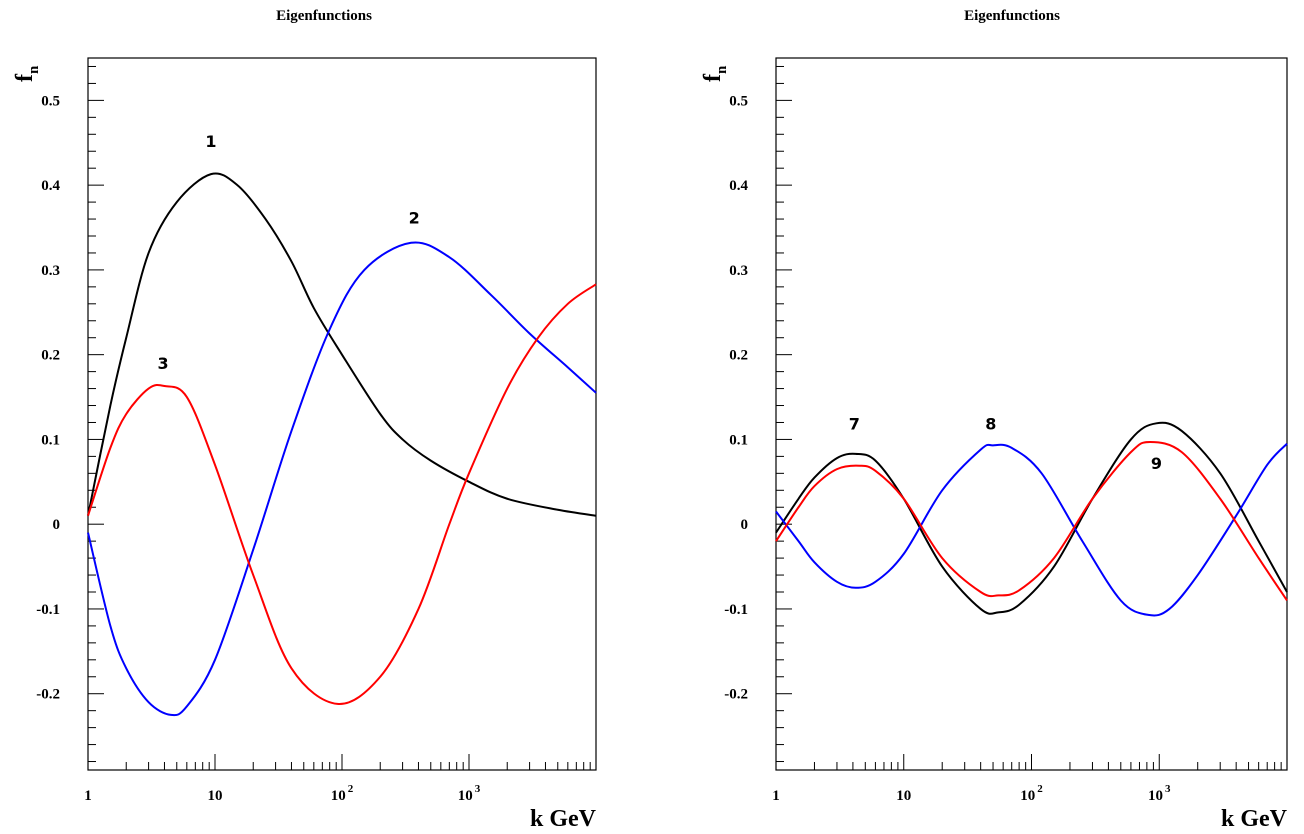 This screenshot has width=1304, height=834. Describe the element at coordinates (162, 363) in the screenshot. I see `curve-label: 3` at that location.